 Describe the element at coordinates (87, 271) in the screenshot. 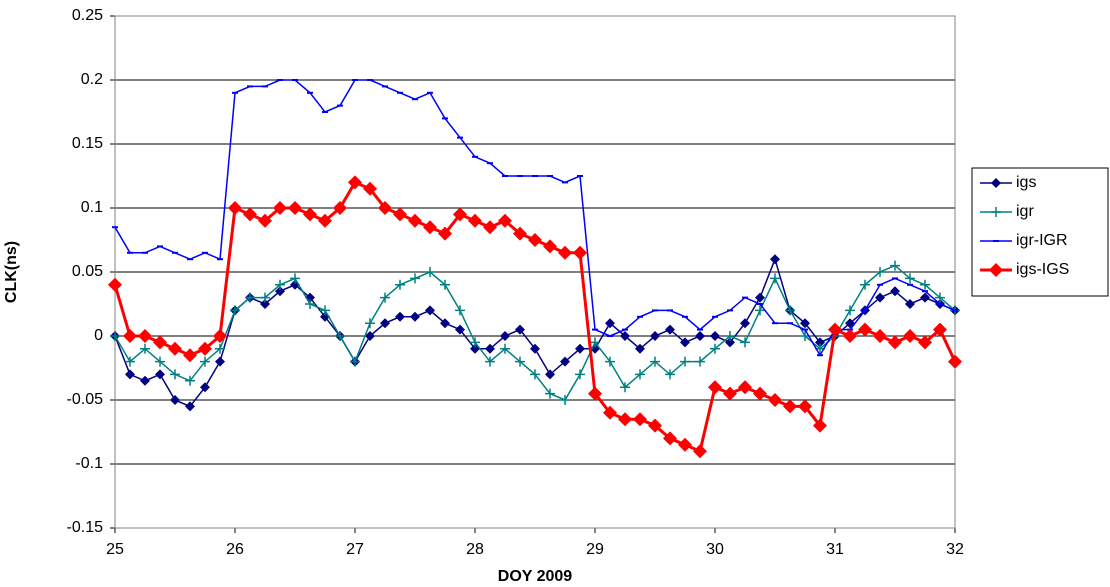

I see `y-tick-label: 0.05` at that location.